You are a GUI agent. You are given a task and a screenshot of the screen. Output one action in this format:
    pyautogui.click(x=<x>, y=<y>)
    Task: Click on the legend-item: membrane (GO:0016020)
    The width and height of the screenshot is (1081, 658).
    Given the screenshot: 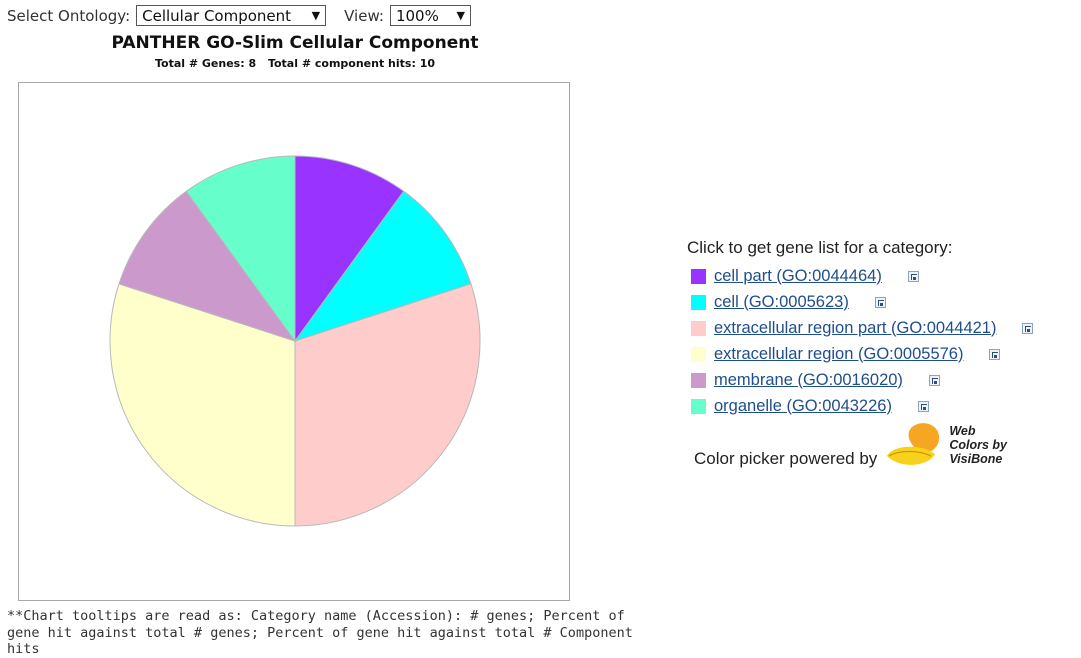 What is the action you would take?
    pyautogui.click(x=860, y=380)
    